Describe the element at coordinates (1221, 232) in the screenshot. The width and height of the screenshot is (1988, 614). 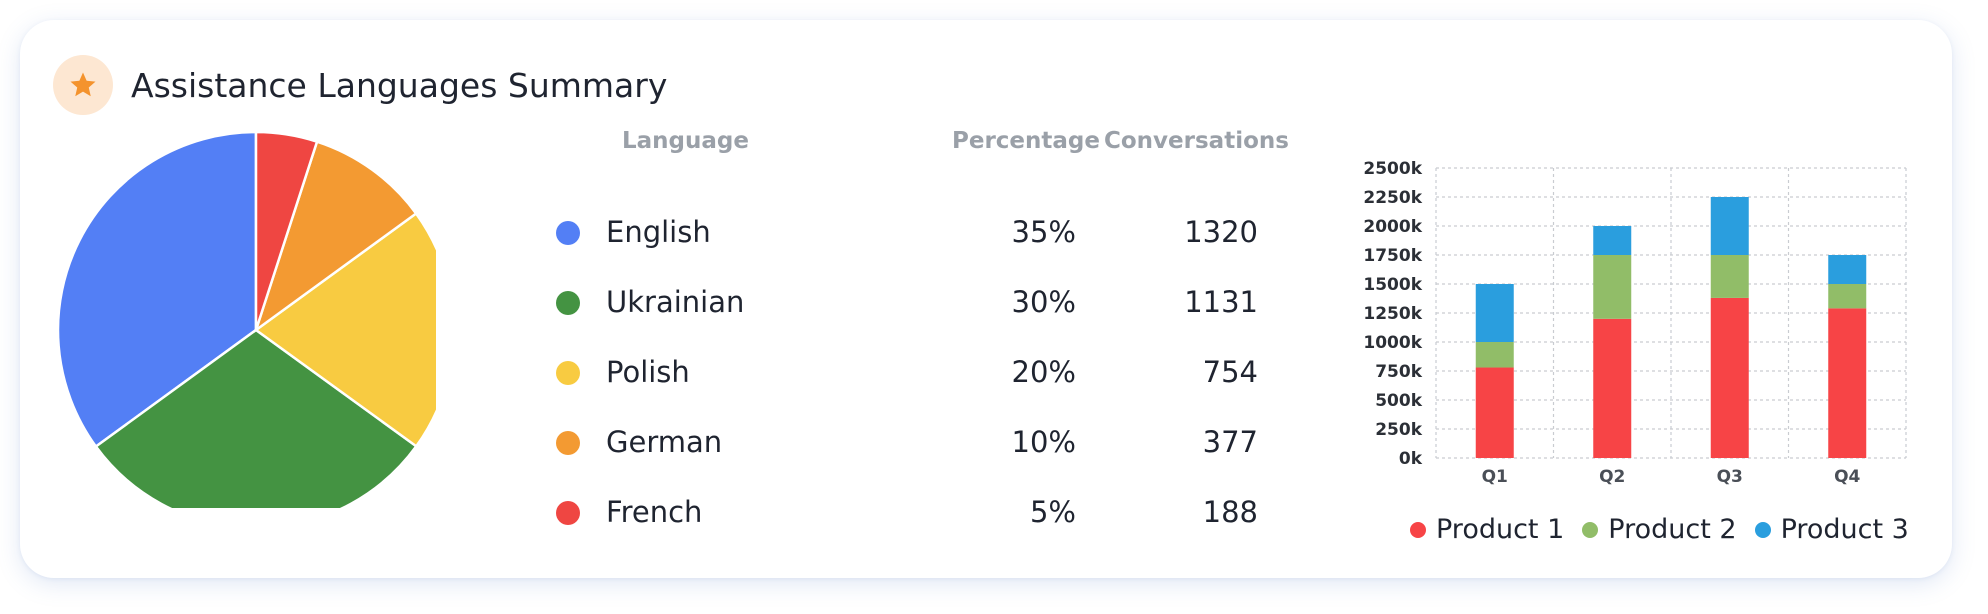
I see `language-conversations: 1320` at that location.